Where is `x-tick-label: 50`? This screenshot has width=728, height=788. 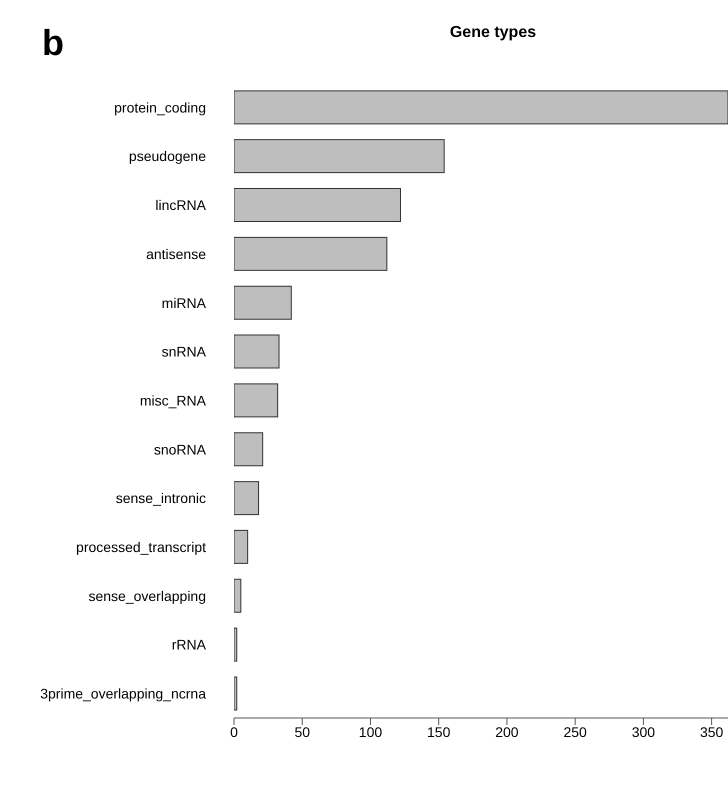
x-tick-label: 50 is located at coordinates (302, 732).